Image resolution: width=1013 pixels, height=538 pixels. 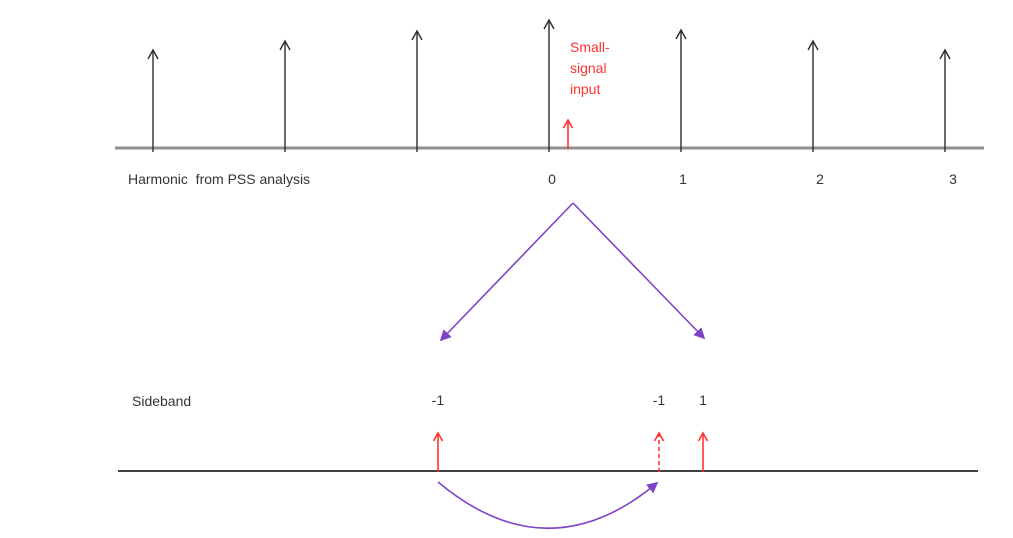 I want to click on conversion-curve-arrow, so click(x=548, y=505).